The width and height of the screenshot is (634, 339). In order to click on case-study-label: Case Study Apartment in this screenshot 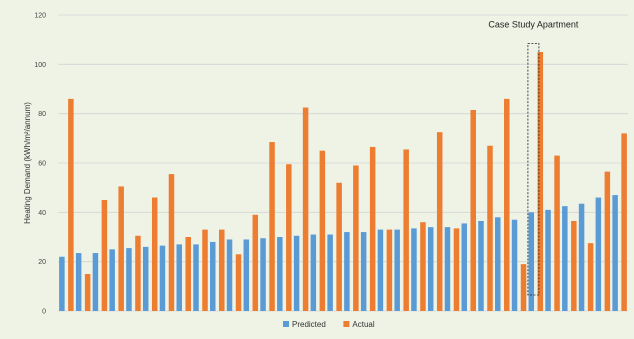, I will do `click(533, 24)`.